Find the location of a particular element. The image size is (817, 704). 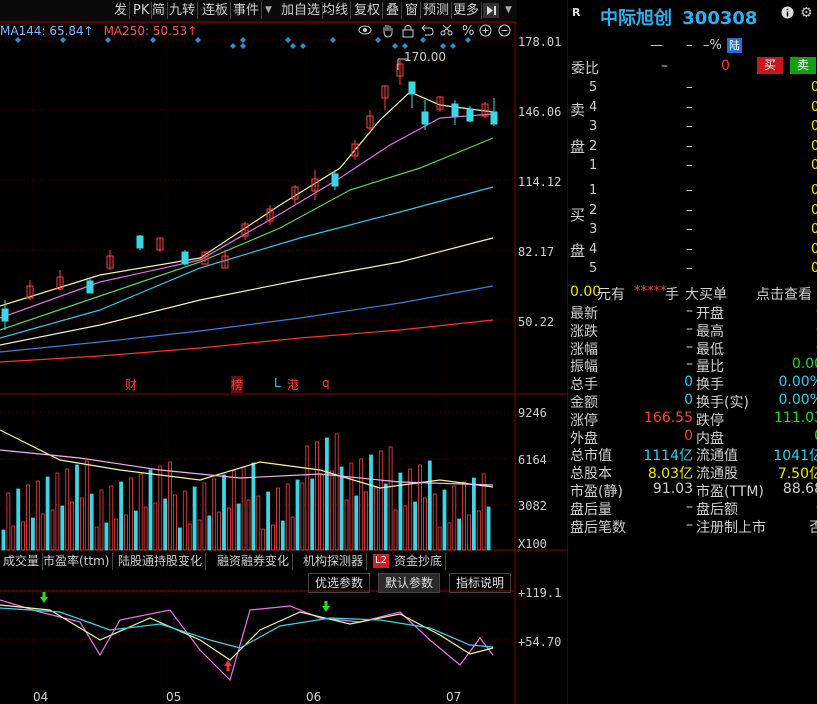

indicator-tab: 市盈率(ttm) is located at coordinates (77, 561).